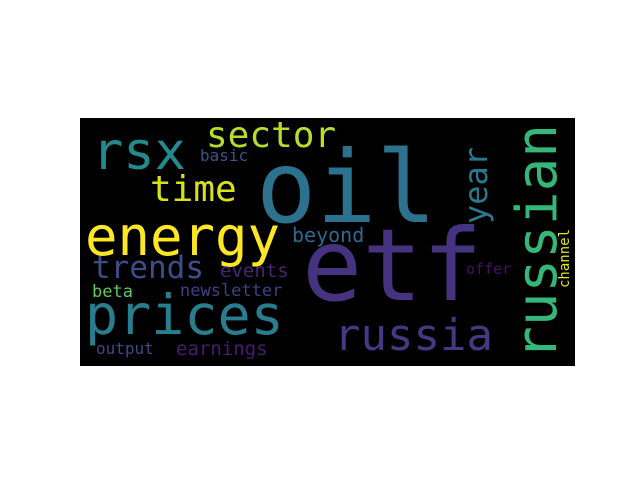 The image size is (640, 480). I want to click on word-oil: oil, so click(346, 187).